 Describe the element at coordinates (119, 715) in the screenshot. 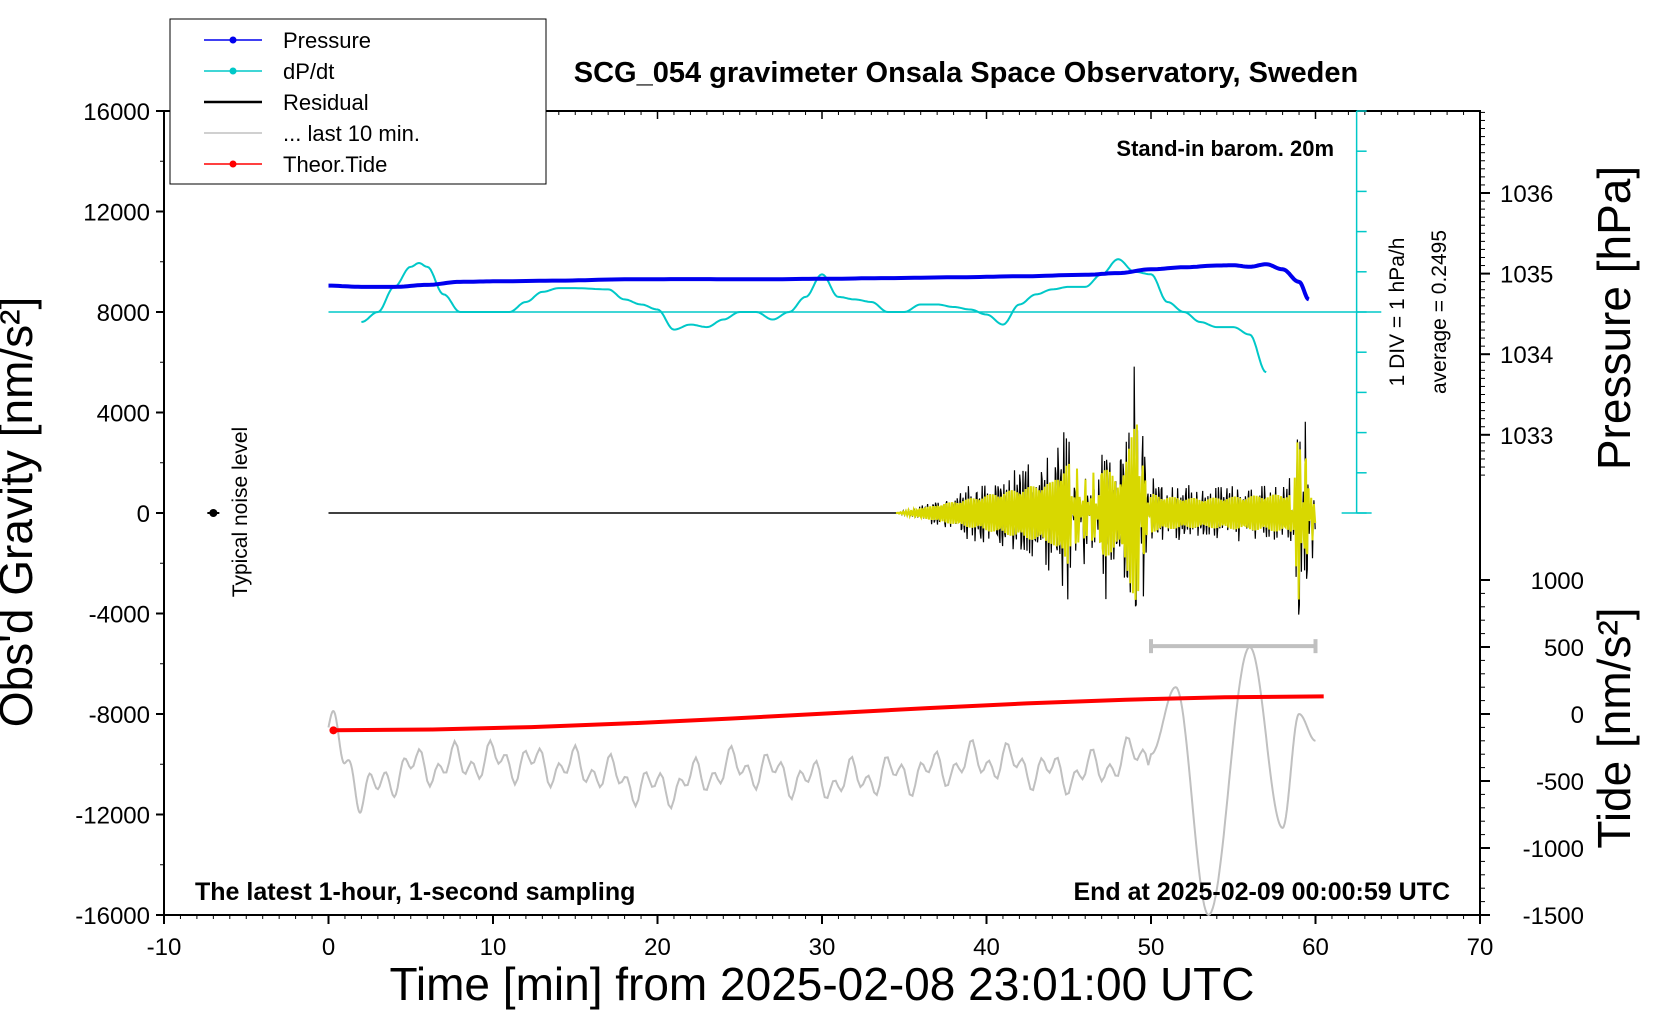

I see `y-tick-label-left: -8000` at that location.